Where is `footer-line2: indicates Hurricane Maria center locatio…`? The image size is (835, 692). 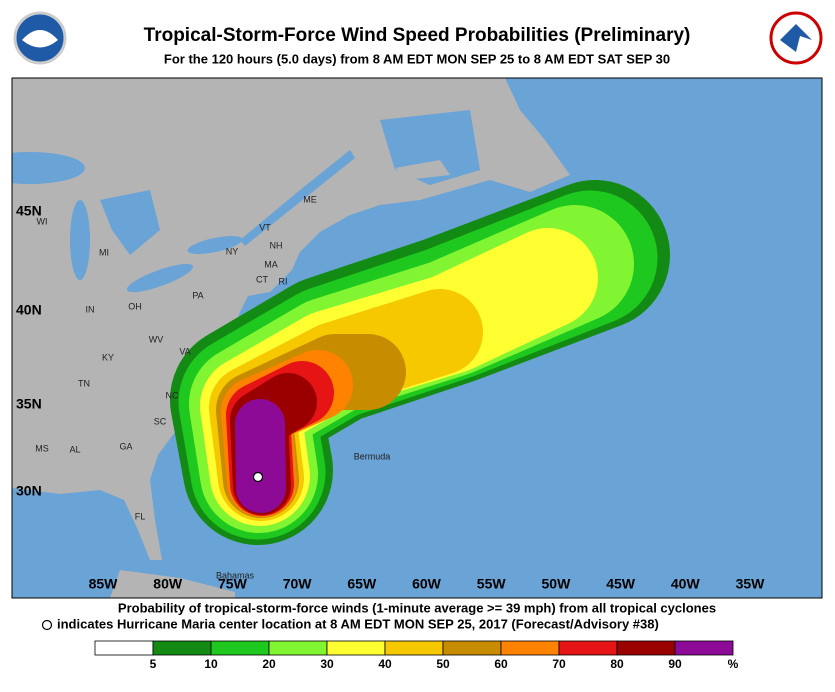 footer-line2: indicates Hurricane Maria center locatio… is located at coordinates (358, 623).